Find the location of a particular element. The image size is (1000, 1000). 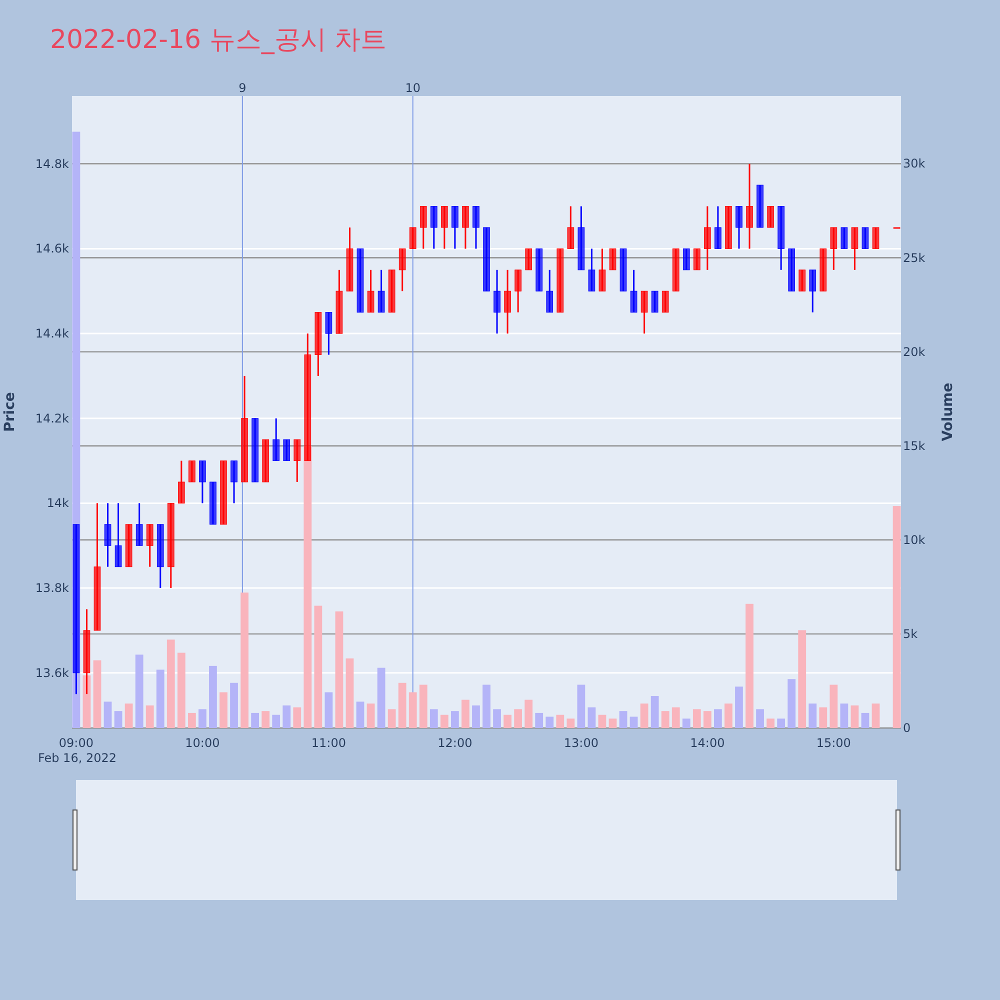

y-tick-label: 14.6k is located at coordinates (52, 249).